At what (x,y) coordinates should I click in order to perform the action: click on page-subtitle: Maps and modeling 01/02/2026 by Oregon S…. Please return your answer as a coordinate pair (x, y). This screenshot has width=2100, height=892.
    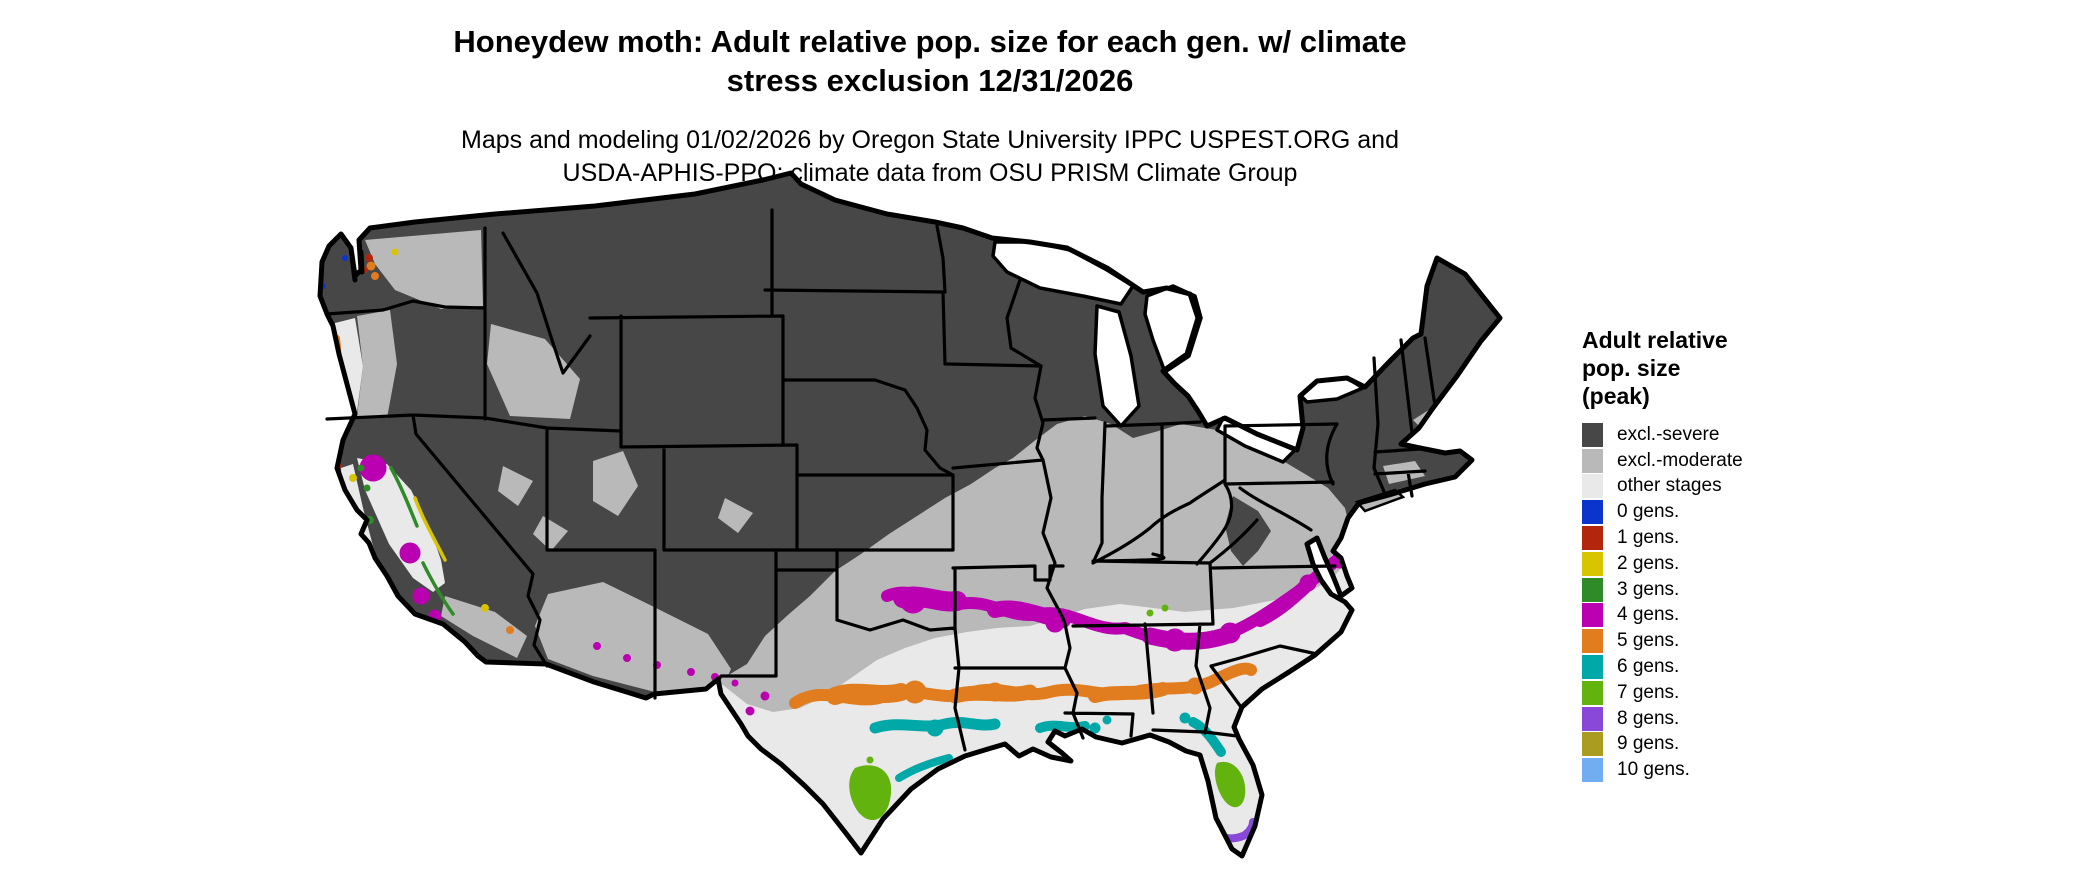
    Looking at the image, I should click on (930, 157).